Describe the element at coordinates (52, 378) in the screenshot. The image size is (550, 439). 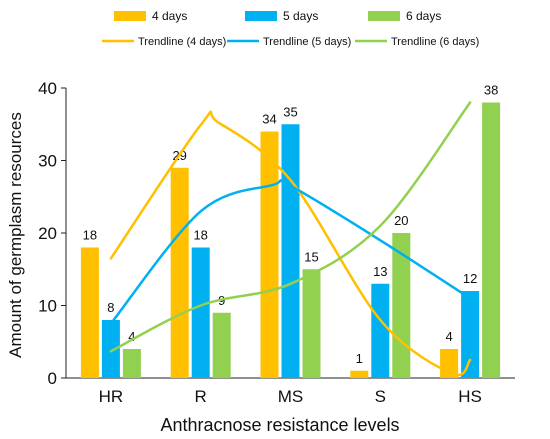
I see `y-tick-label: 0` at that location.